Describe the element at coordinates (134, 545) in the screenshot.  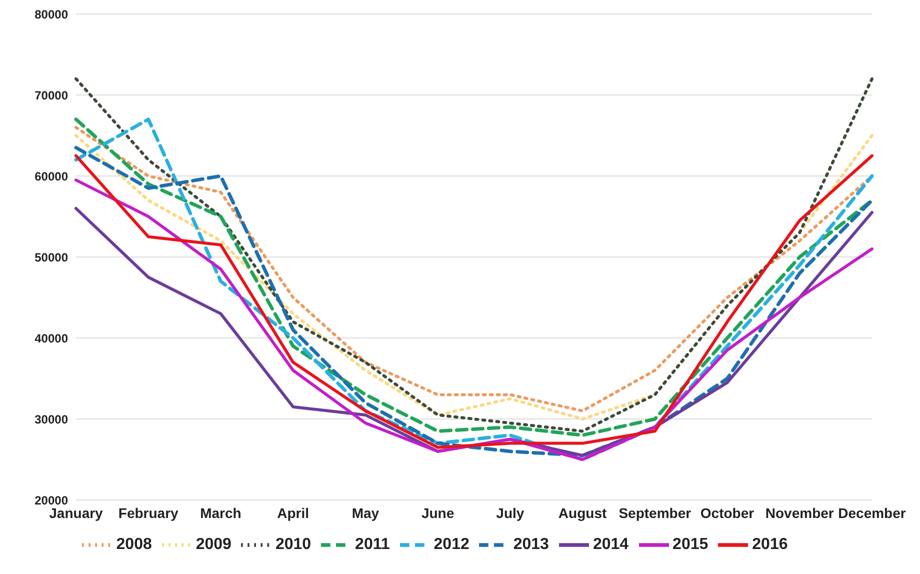
I see `legend-label: 2008` at that location.